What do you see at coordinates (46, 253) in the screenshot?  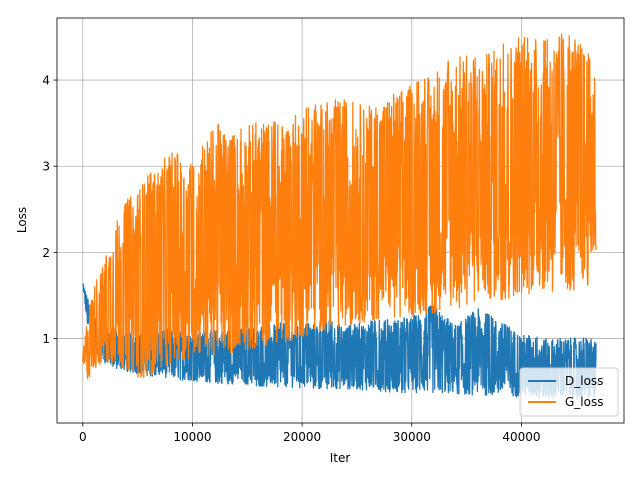 I see `y-tick-label: 2` at bounding box center [46, 253].